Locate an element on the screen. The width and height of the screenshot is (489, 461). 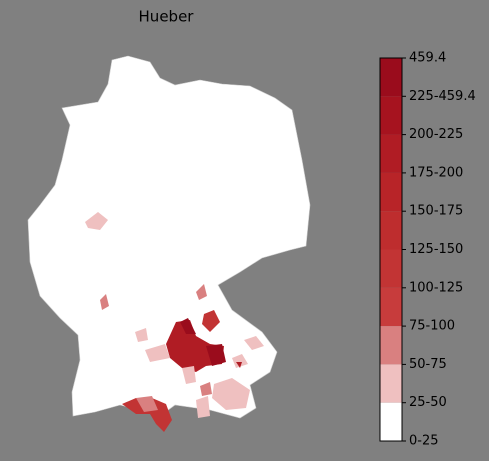
colorbar-label: 25-50 is located at coordinates (428, 402).